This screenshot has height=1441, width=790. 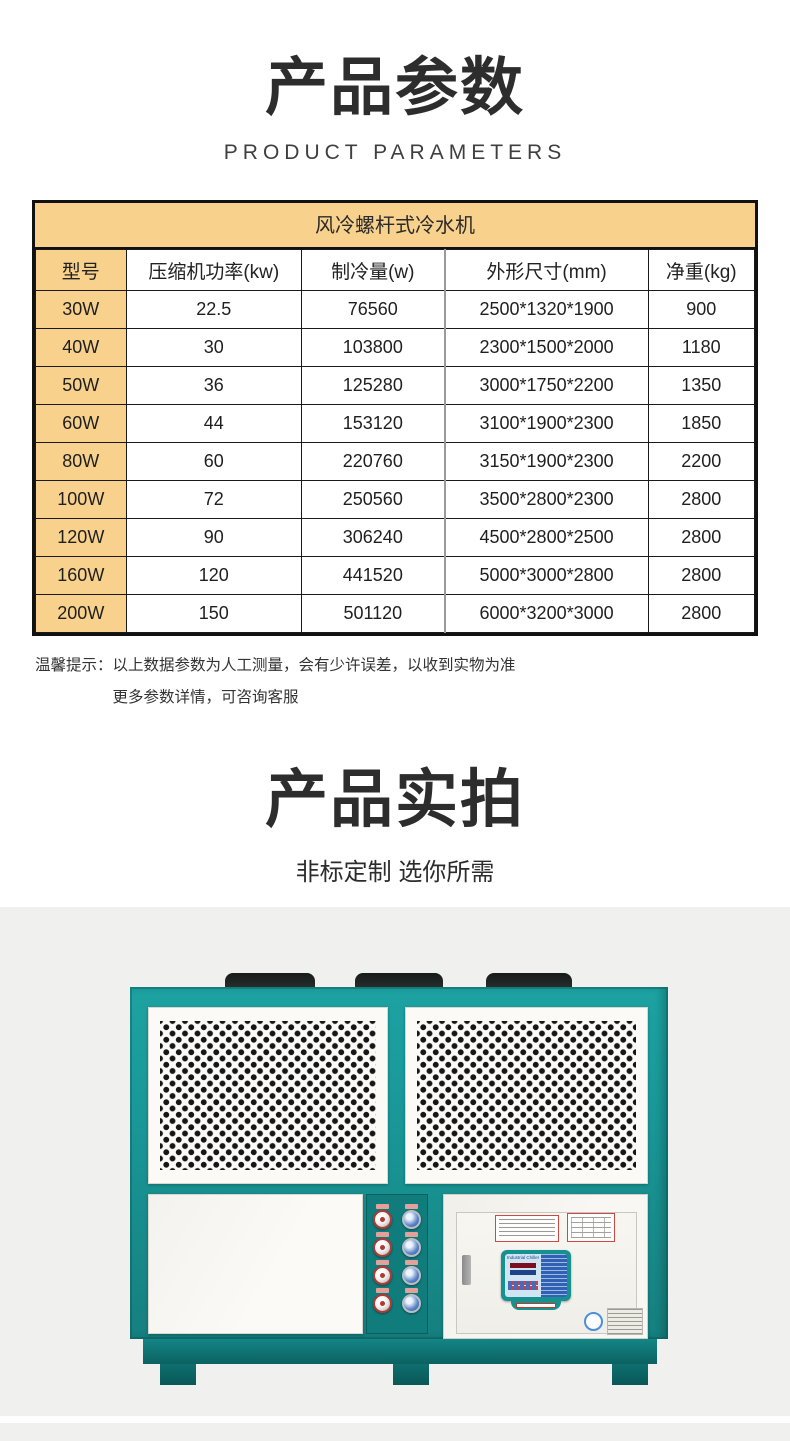 What do you see at coordinates (214, 575) in the screenshot?
I see `table-cell: 120` at bounding box center [214, 575].